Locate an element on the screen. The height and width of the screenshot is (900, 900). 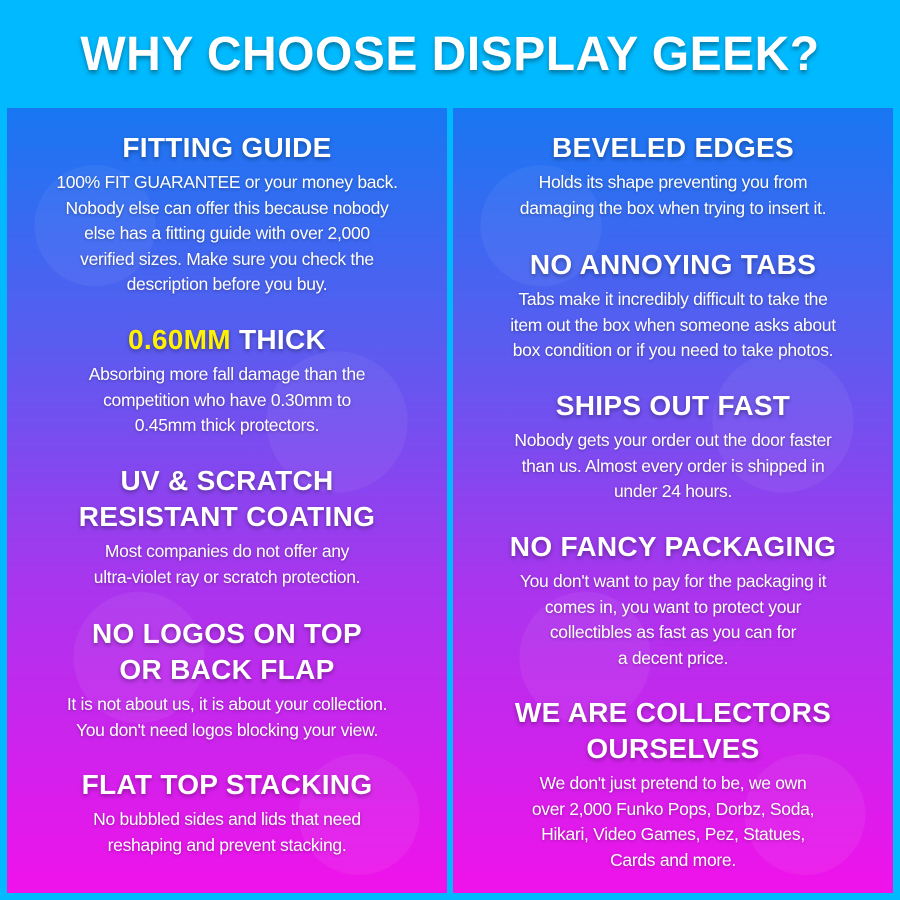
body-line: under 24 hours. is located at coordinates (673, 491).